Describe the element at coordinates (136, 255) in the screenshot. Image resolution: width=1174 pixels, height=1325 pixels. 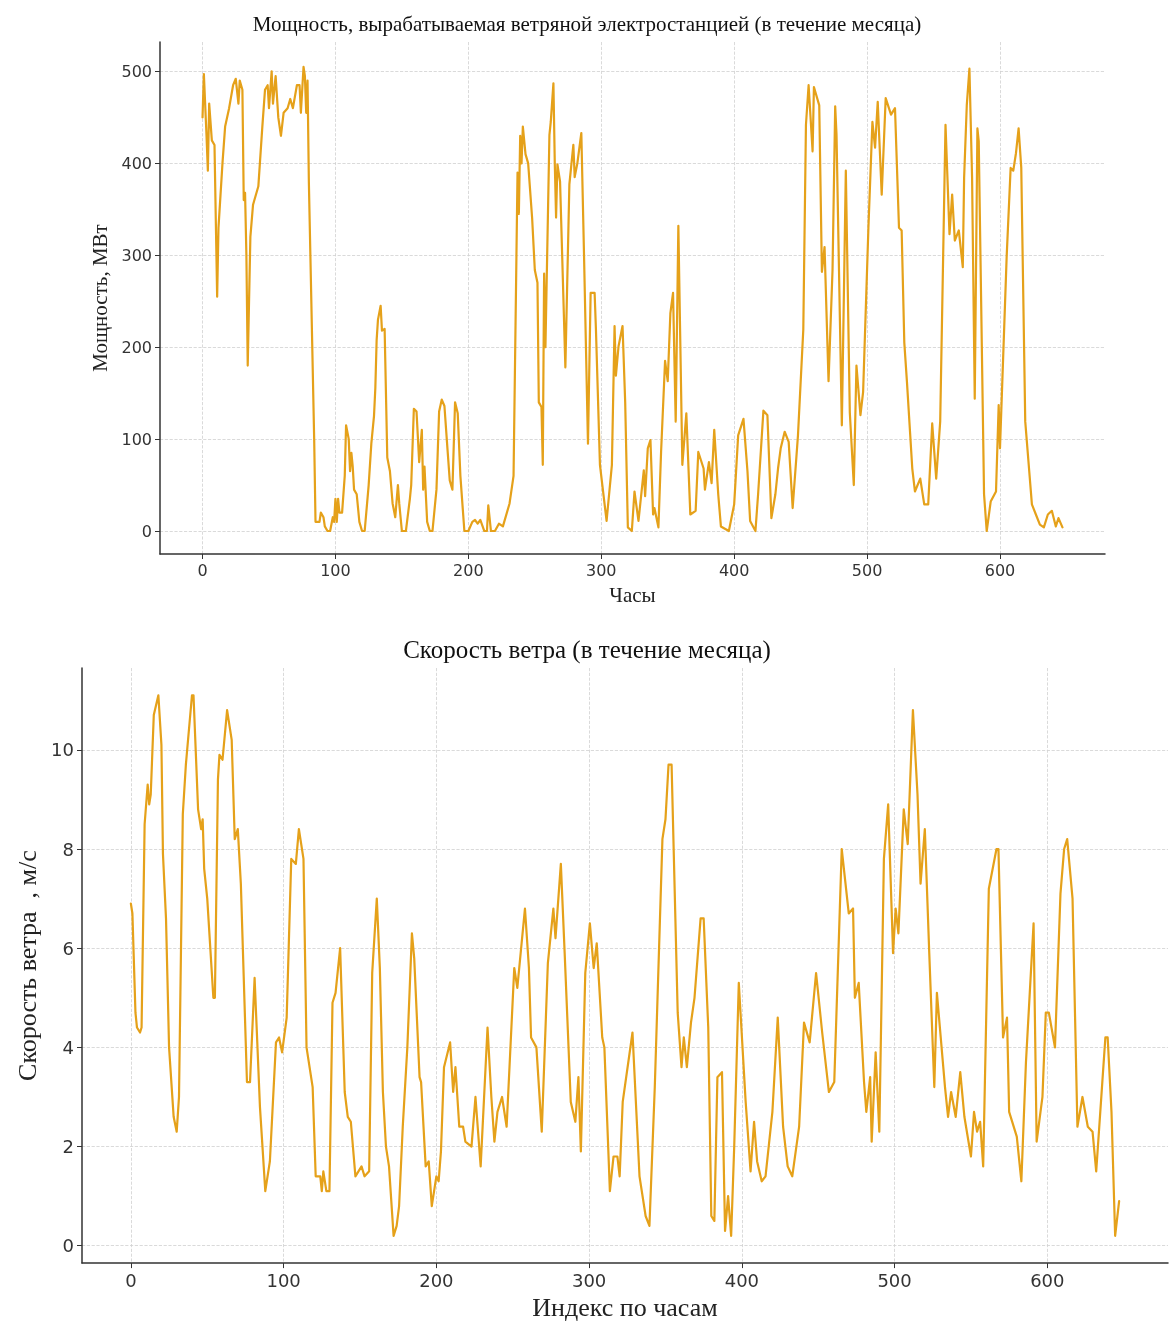
I see `y-tick-label: 300` at that location.